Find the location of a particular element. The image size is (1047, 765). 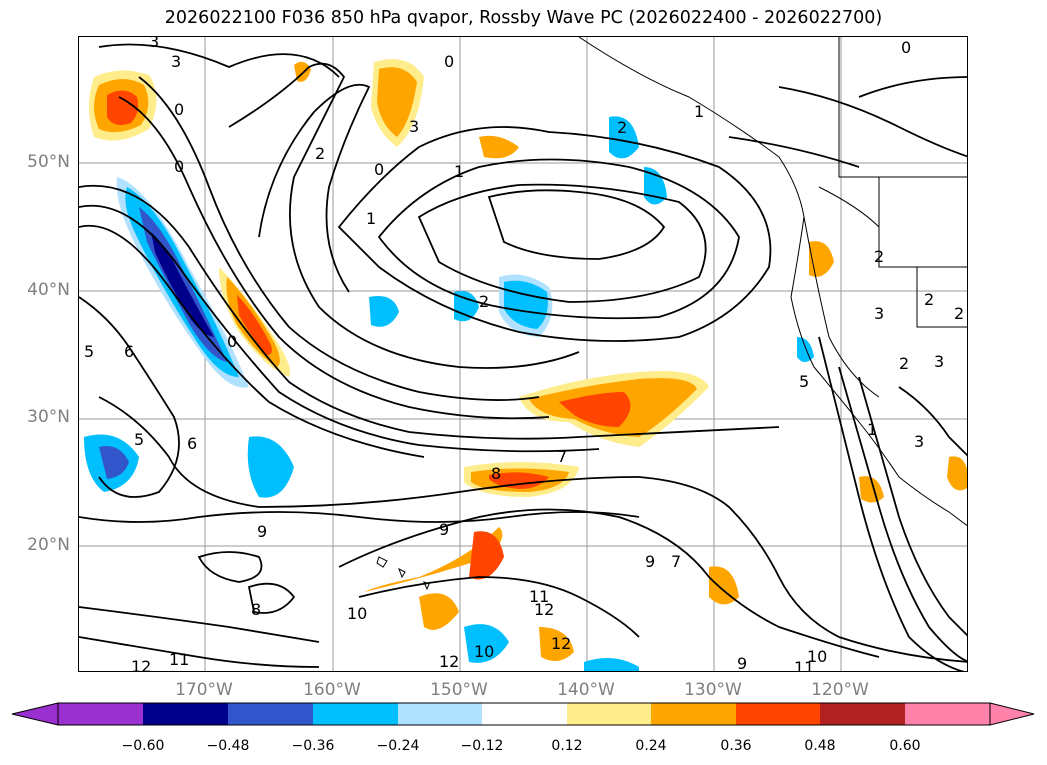

colorbar-tick-label: 0.60 is located at coordinates (905, 746).